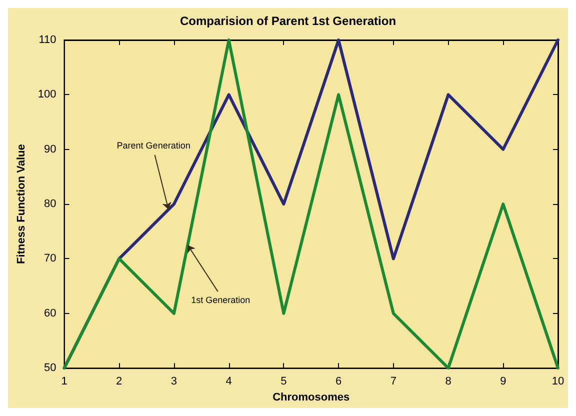 This screenshot has height=416, width=576. What do you see at coordinates (311, 398) in the screenshot?
I see `x-axis-title: Chromosomes` at bounding box center [311, 398].